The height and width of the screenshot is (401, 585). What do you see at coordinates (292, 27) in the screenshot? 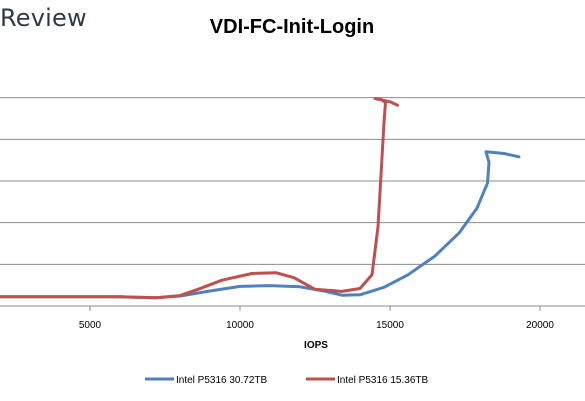
I see `chart-title: VDI-FC-Init-Login` at bounding box center [292, 27].